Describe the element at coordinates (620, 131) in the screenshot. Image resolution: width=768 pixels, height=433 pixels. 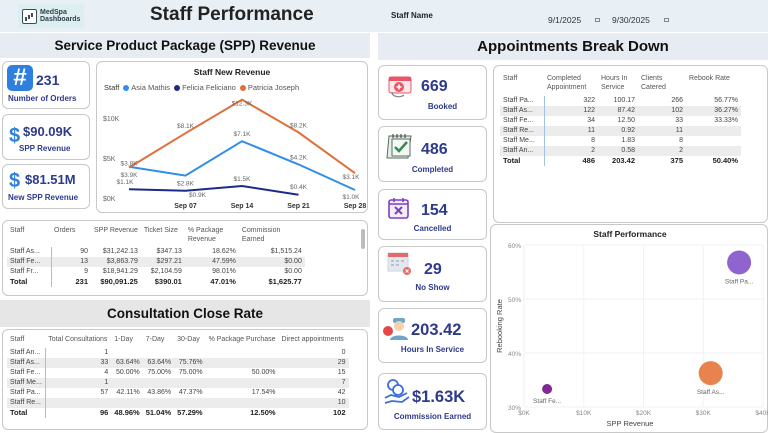
I see `table-row: Staff Re... 11 0.92 11` at that location.